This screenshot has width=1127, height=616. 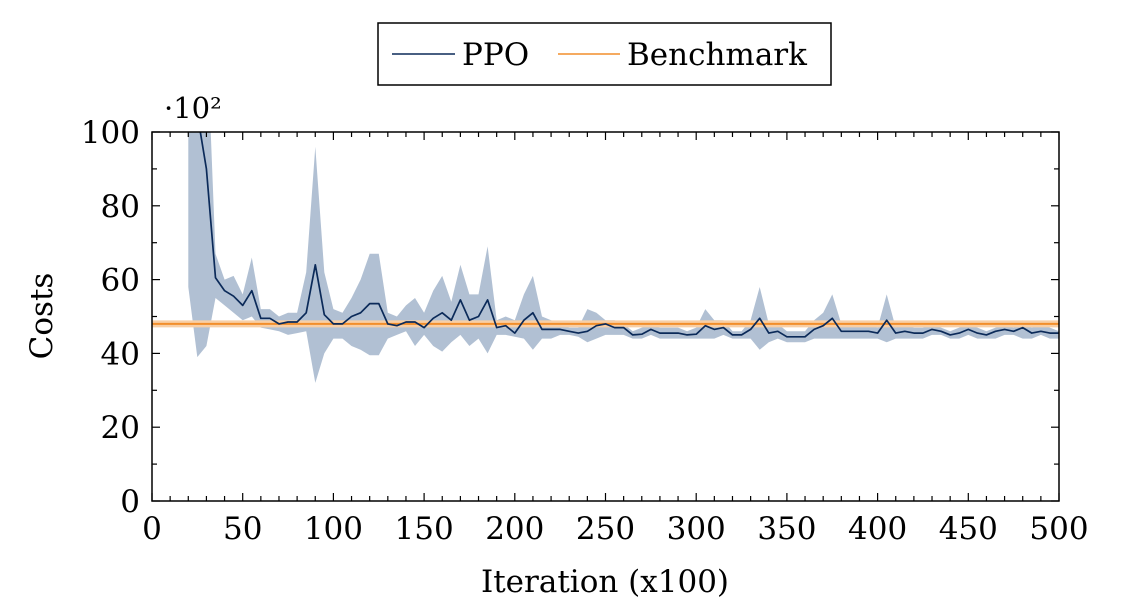 I want to click on x-tick-labels: 0 50 100 150 200 250 300 350 400 450 500, so click(x=615, y=529).